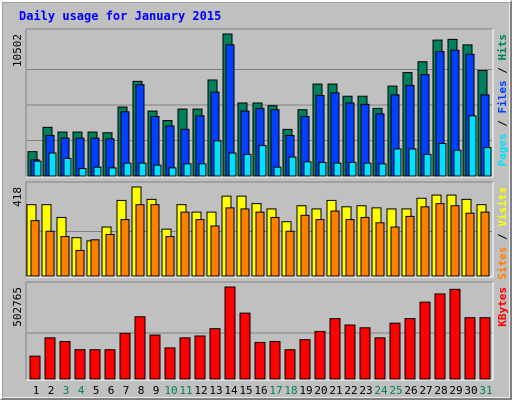 This screenshot has height=402, width=512. I want to click on x-tick-label: 21, so click(335, 390).